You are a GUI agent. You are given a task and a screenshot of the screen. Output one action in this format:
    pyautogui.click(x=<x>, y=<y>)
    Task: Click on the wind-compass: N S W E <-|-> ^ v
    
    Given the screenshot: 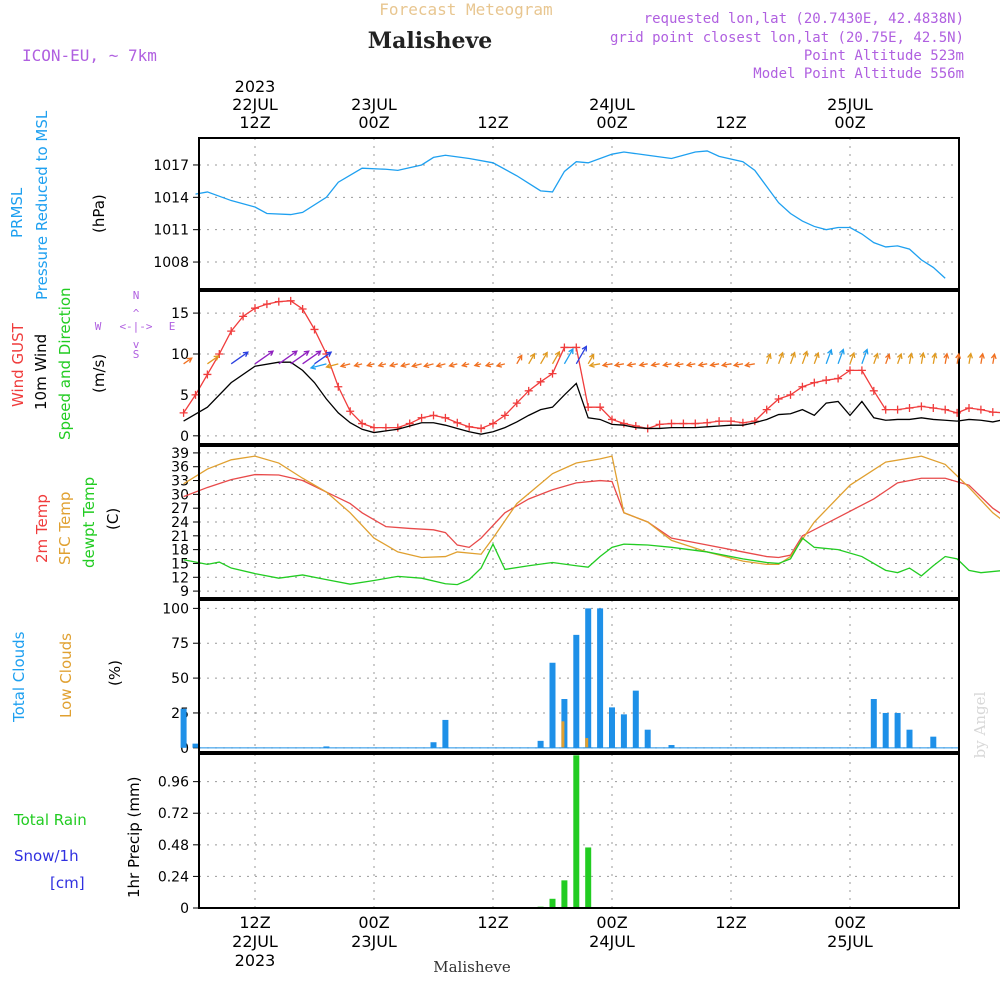 What is the action you would take?
    pyautogui.click(x=135, y=325)
    